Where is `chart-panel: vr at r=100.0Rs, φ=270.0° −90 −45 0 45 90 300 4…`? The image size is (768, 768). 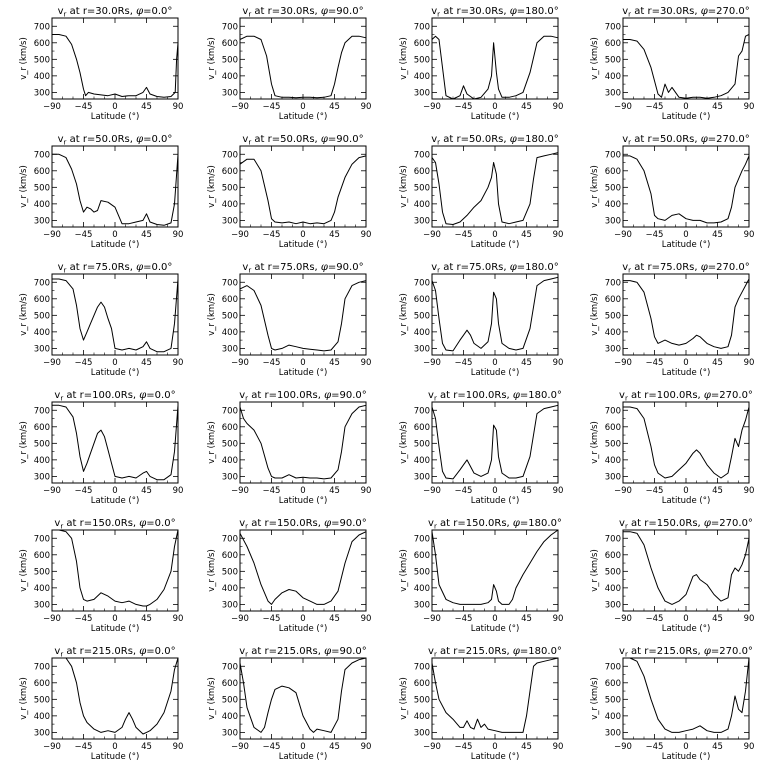
chart-panel: vr at r=100.0Rs, φ=270.0° −90 −45 0 45 90 300 4… is located at coordinates (672, 448).